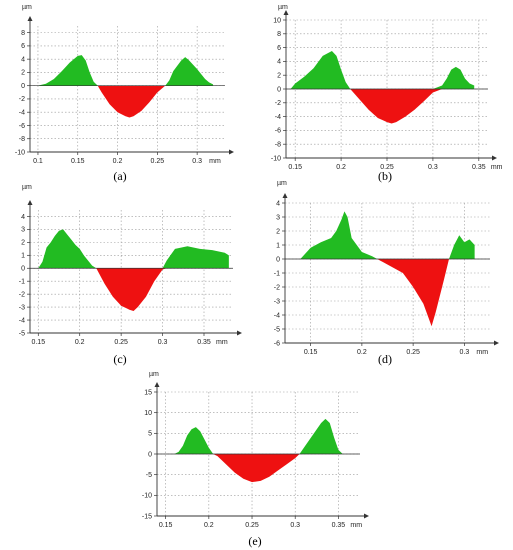  What do you see at coordinates (385, 359) in the screenshot?
I see `panel-caption: (d)` at bounding box center [385, 359].